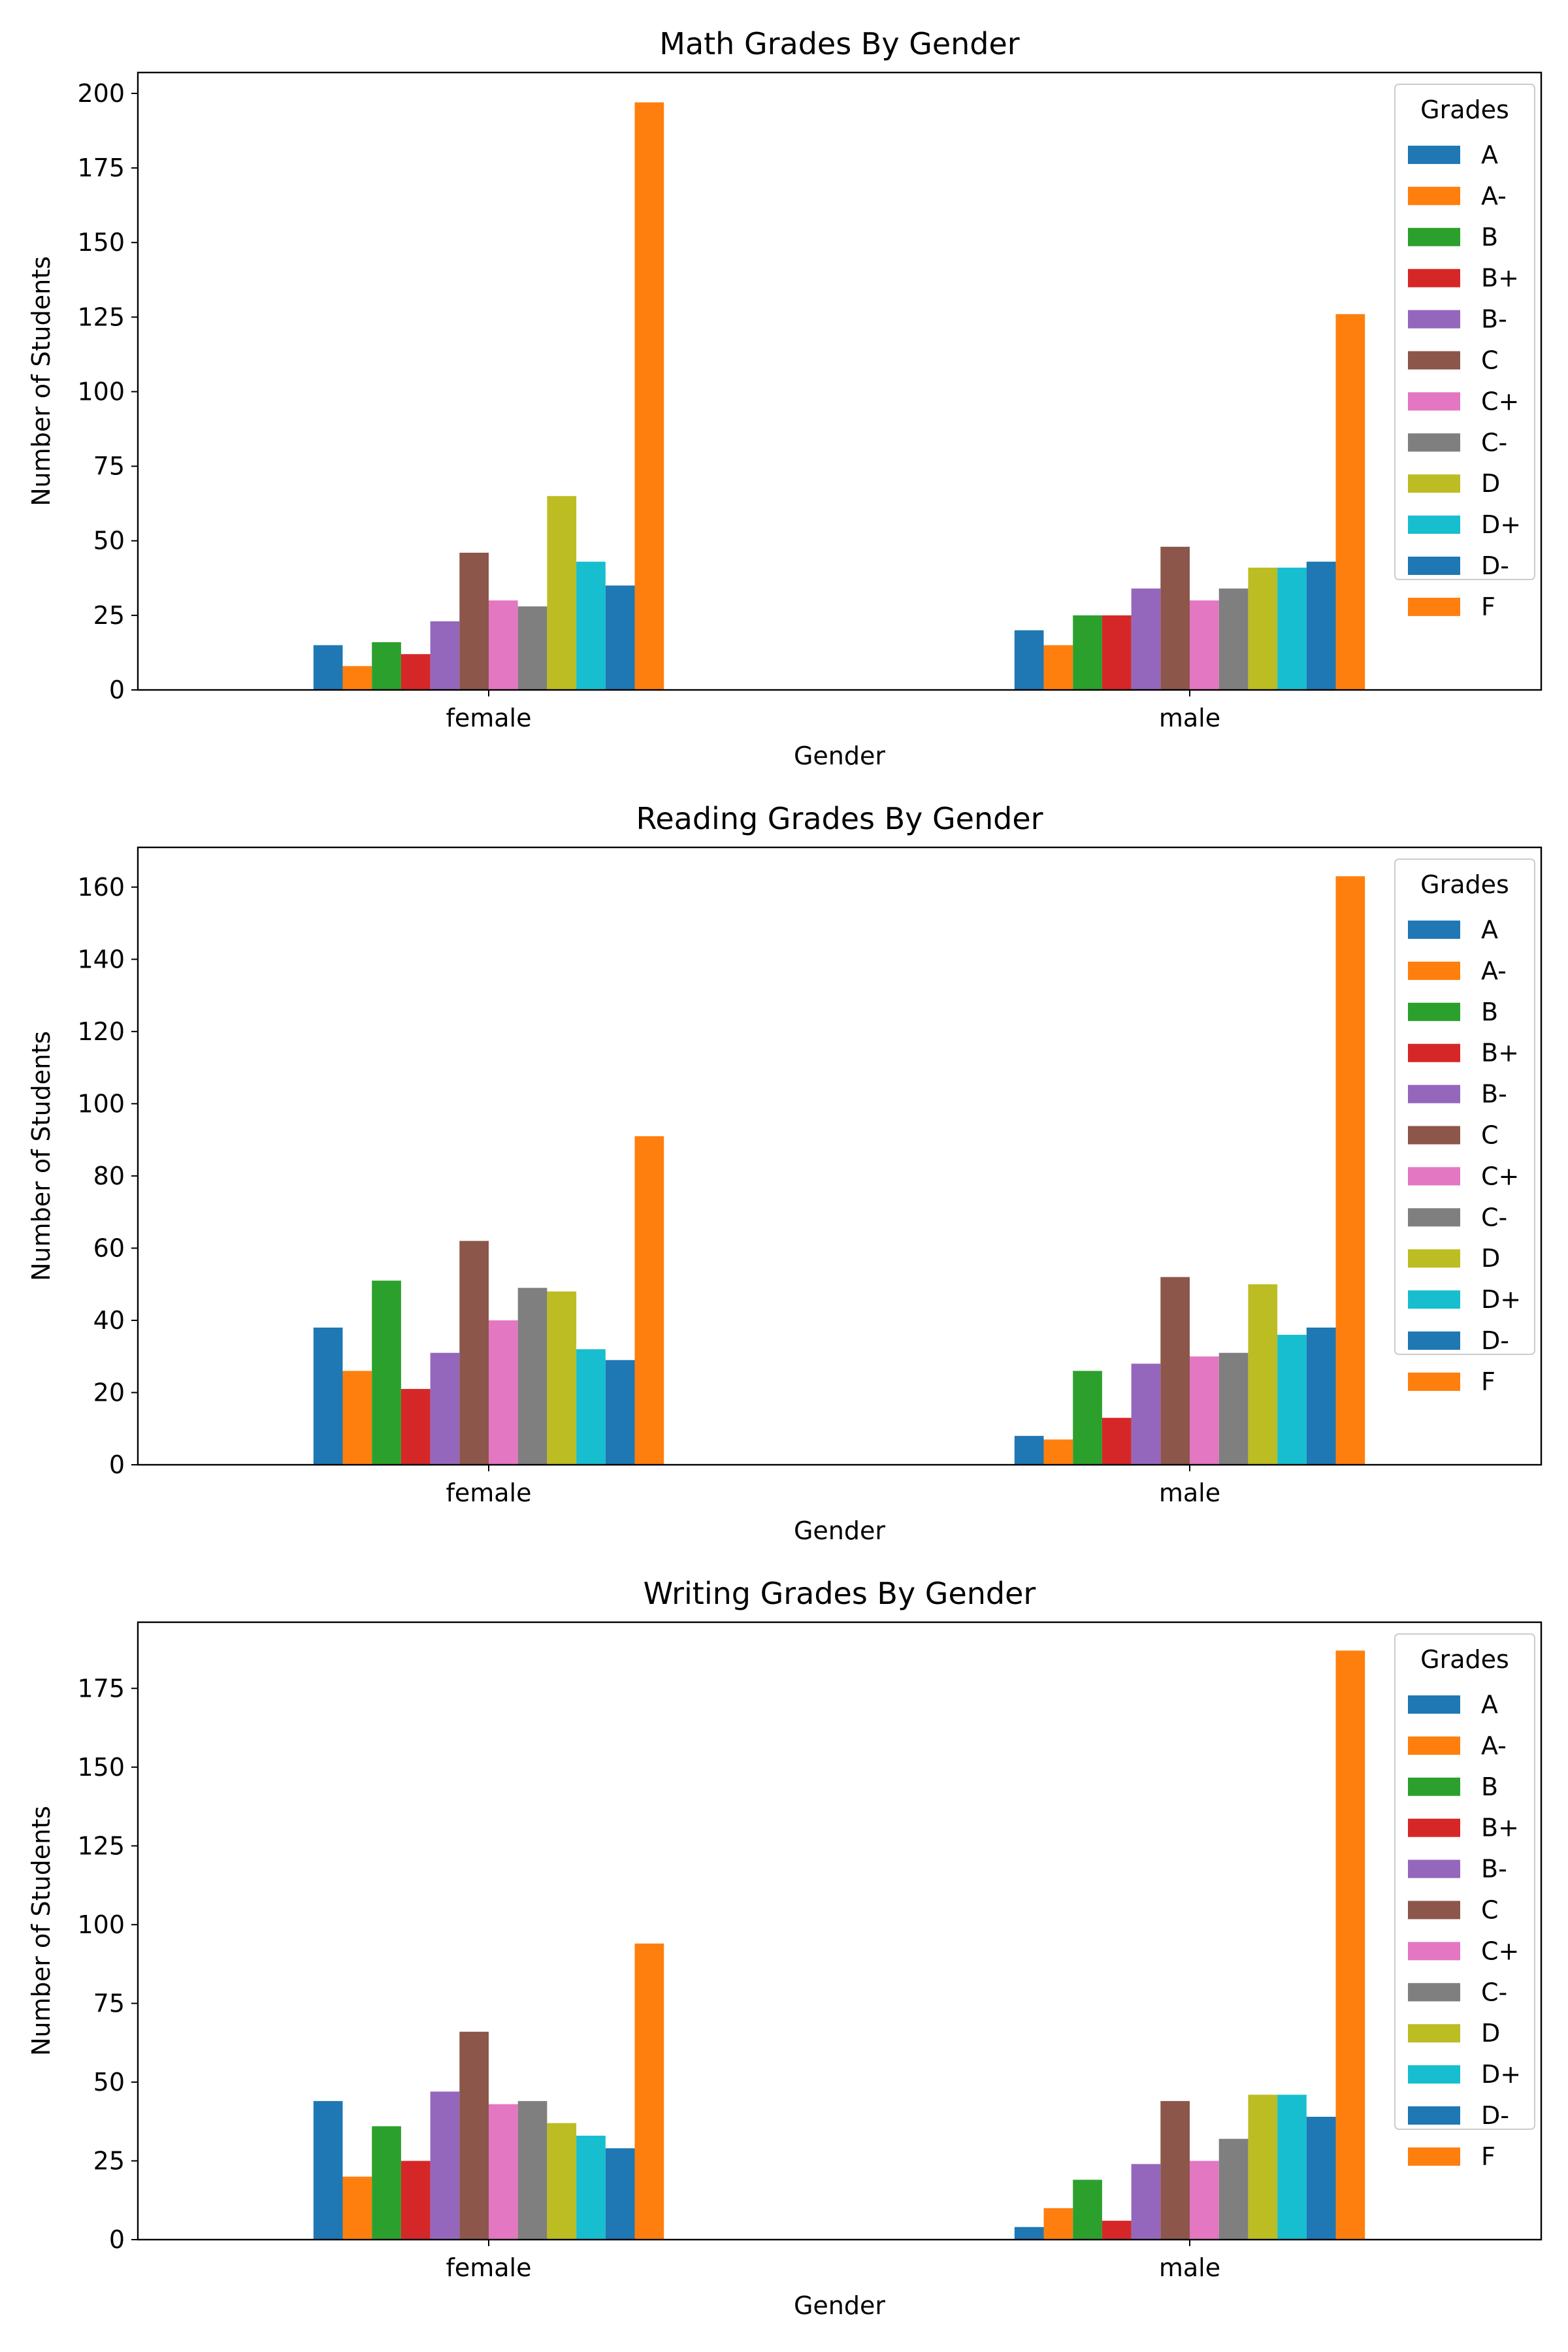 This screenshot has height=2352, width=1568. What do you see at coordinates (1494, 442) in the screenshot?
I see `legend-label: C-` at bounding box center [1494, 442].